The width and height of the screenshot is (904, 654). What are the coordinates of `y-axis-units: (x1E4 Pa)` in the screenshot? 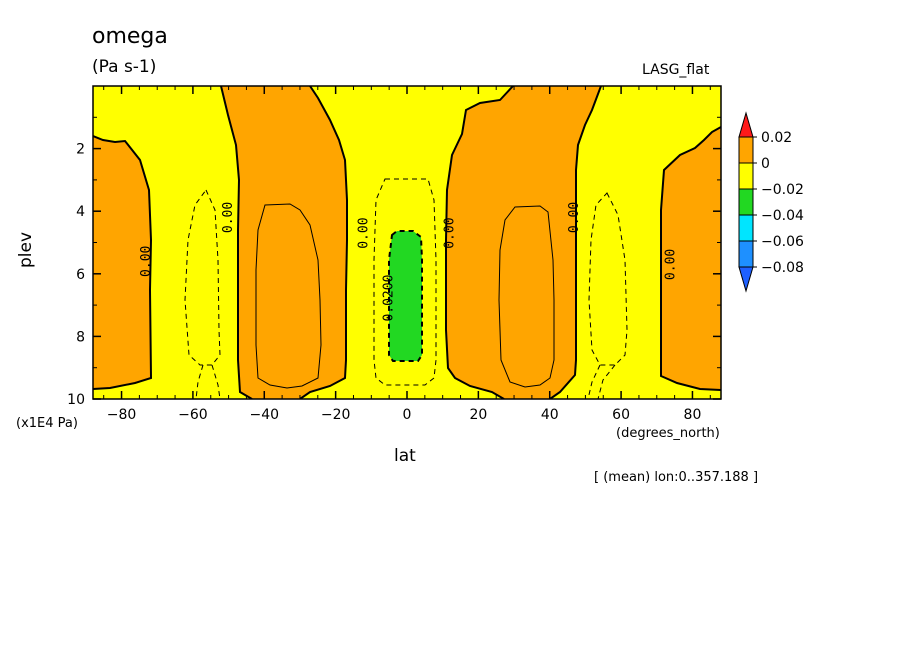 It's located at (47, 423).